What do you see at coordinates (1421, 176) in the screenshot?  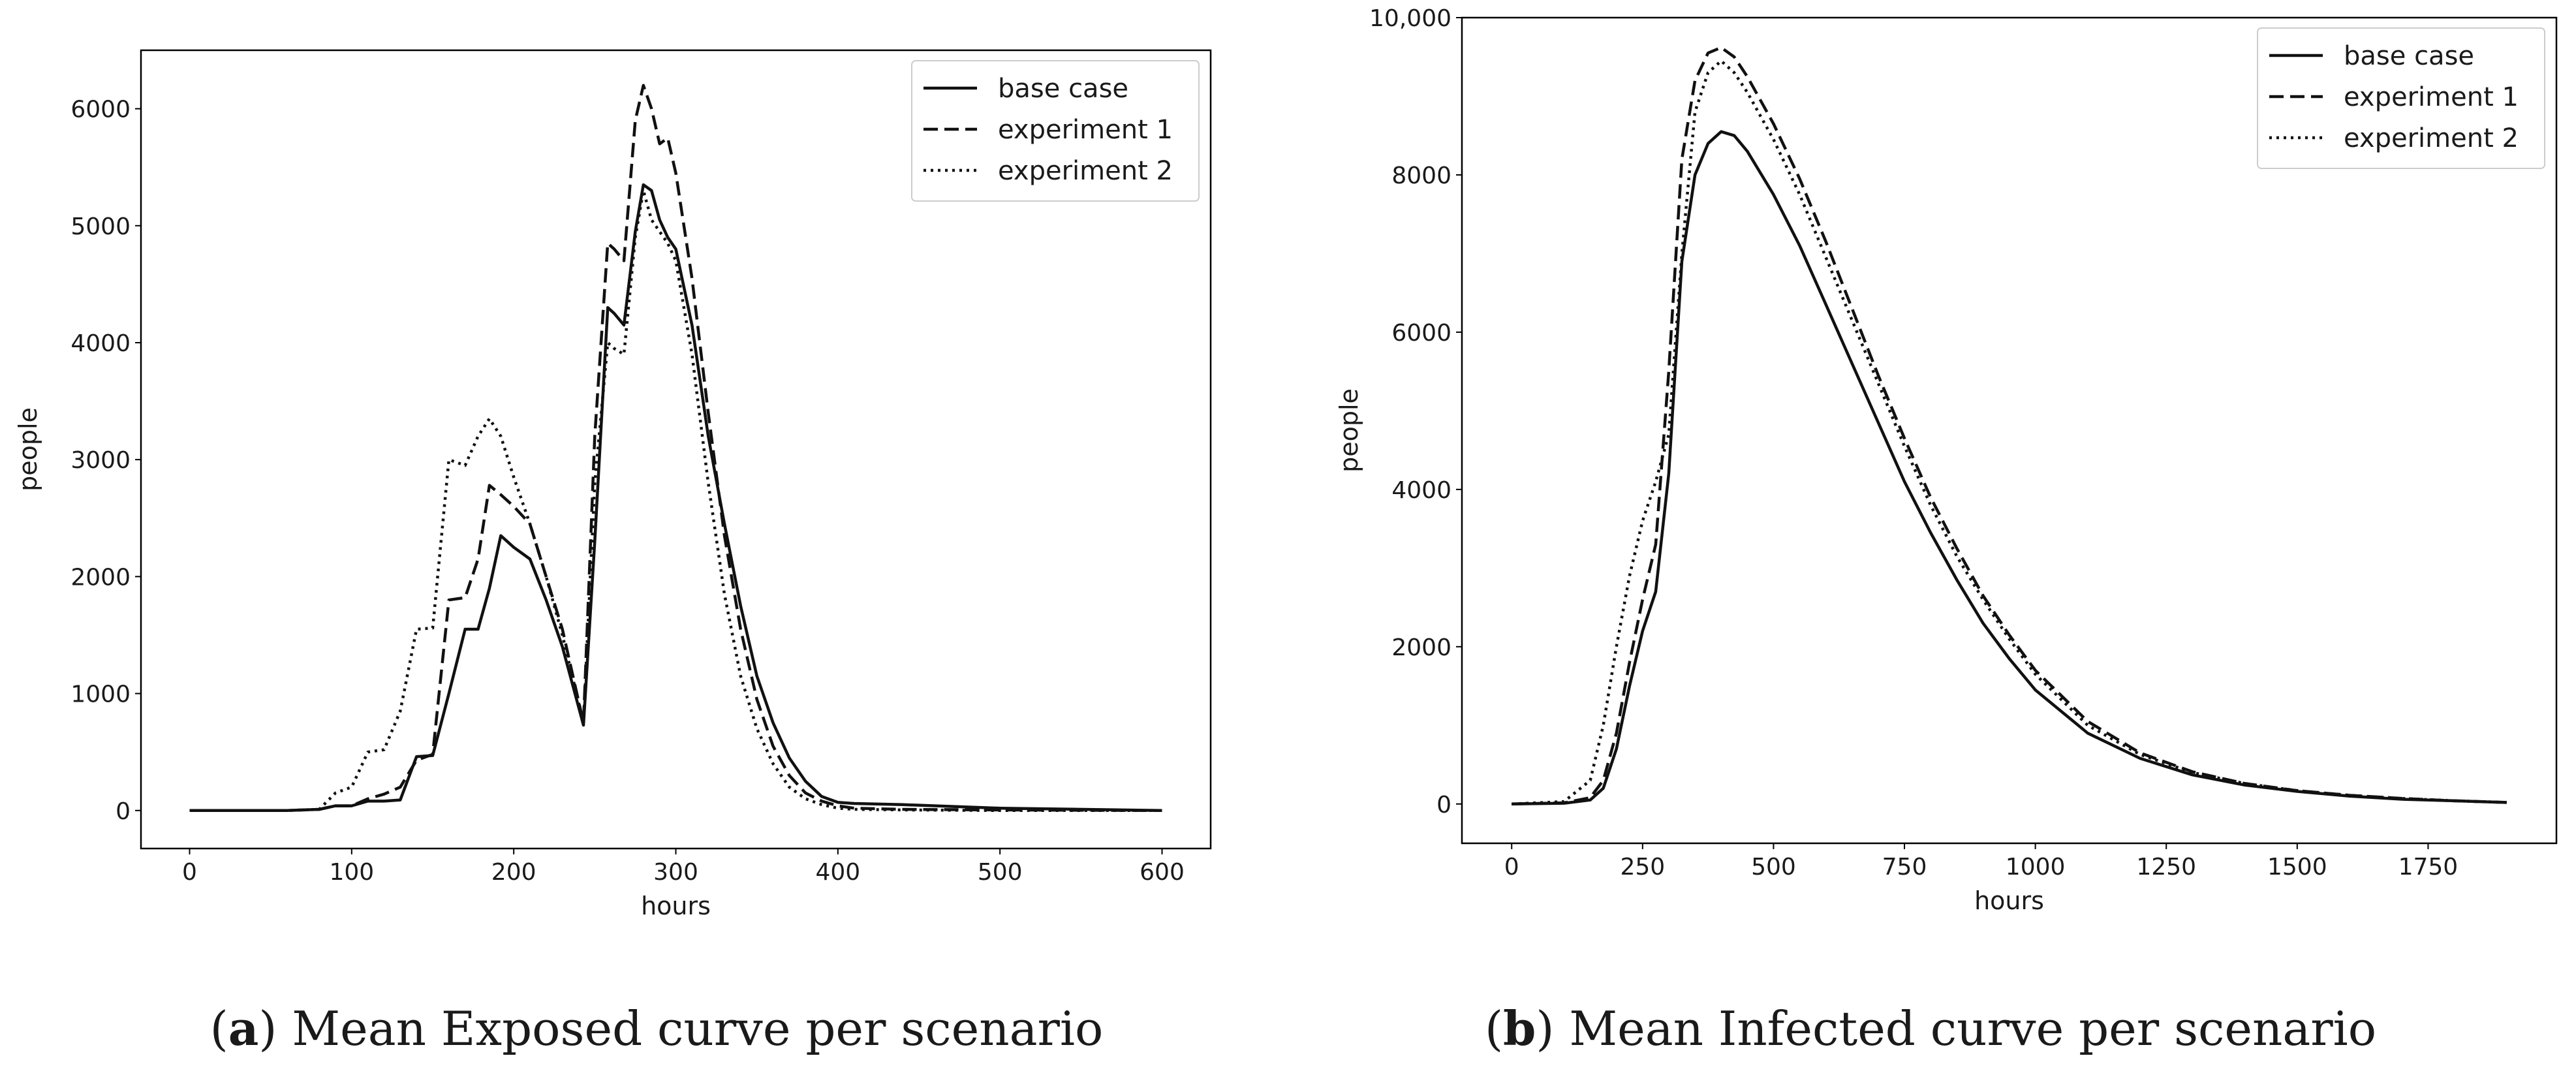 I see `y-tick-label: 8000` at bounding box center [1421, 176].